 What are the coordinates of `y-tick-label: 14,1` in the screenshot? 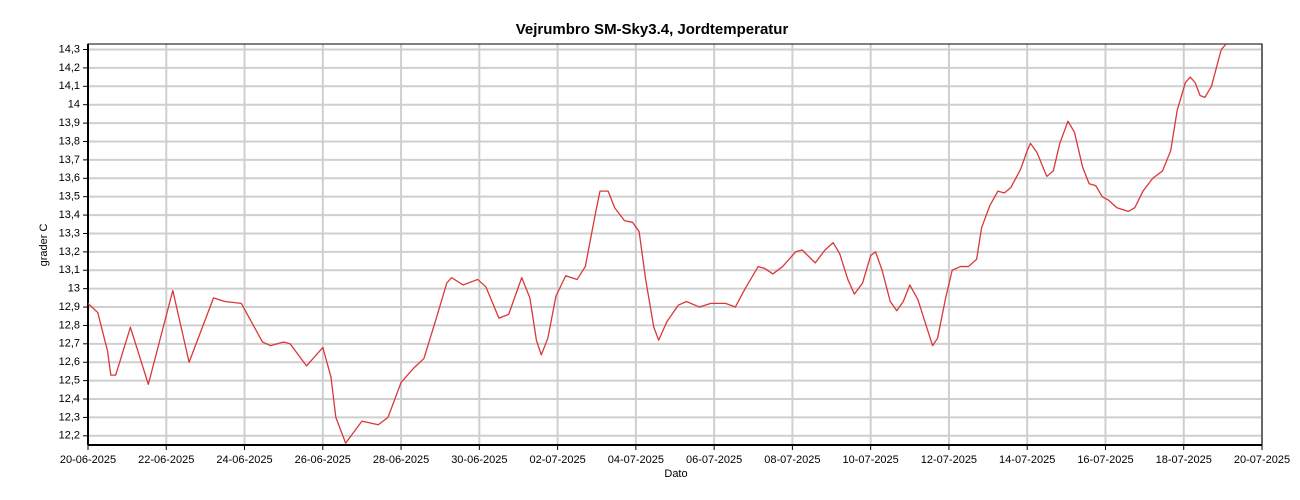 It's located at (69, 86).